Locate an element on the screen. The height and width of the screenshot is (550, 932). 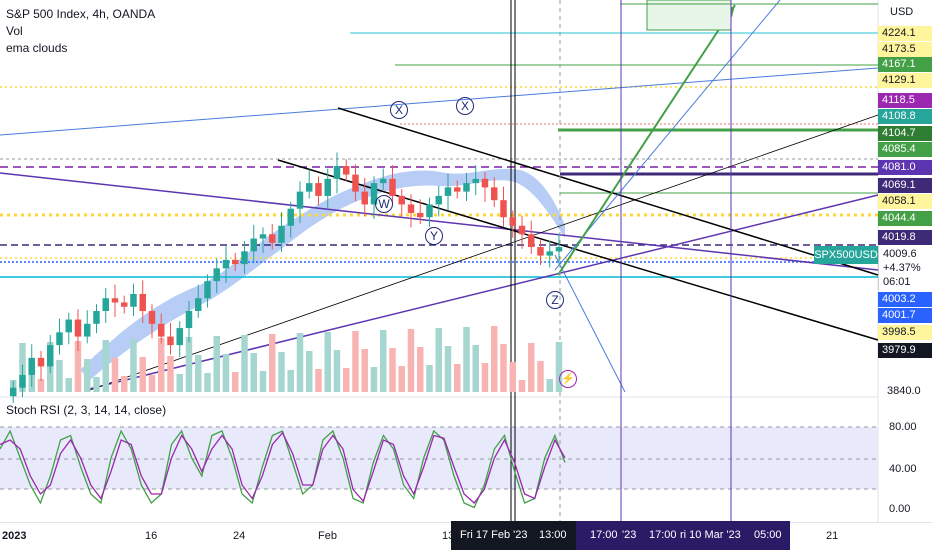
stoch-rsi-title: Stoch RSI (2, 3, 14, 14, close) is located at coordinates (86, 410).